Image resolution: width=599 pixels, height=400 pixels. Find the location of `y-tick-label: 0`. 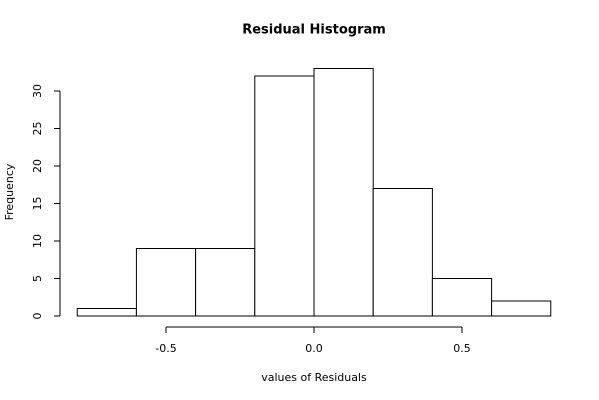

y-tick-label: 0 is located at coordinates (37, 316).